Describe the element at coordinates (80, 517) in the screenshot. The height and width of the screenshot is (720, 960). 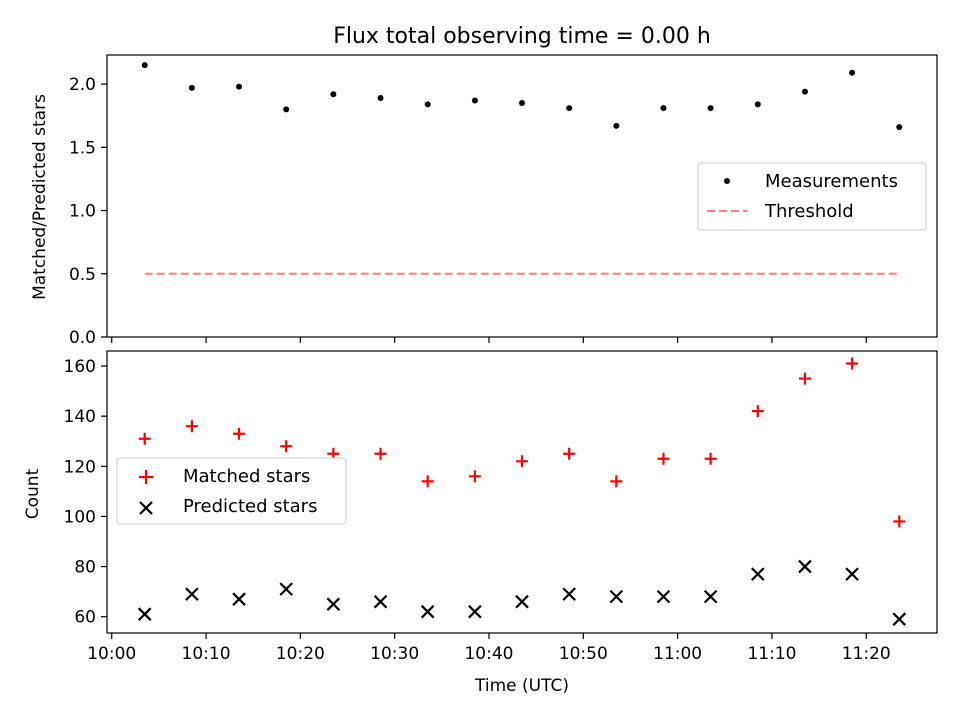
I see `bottom-y-tick-label: 100` at that location.